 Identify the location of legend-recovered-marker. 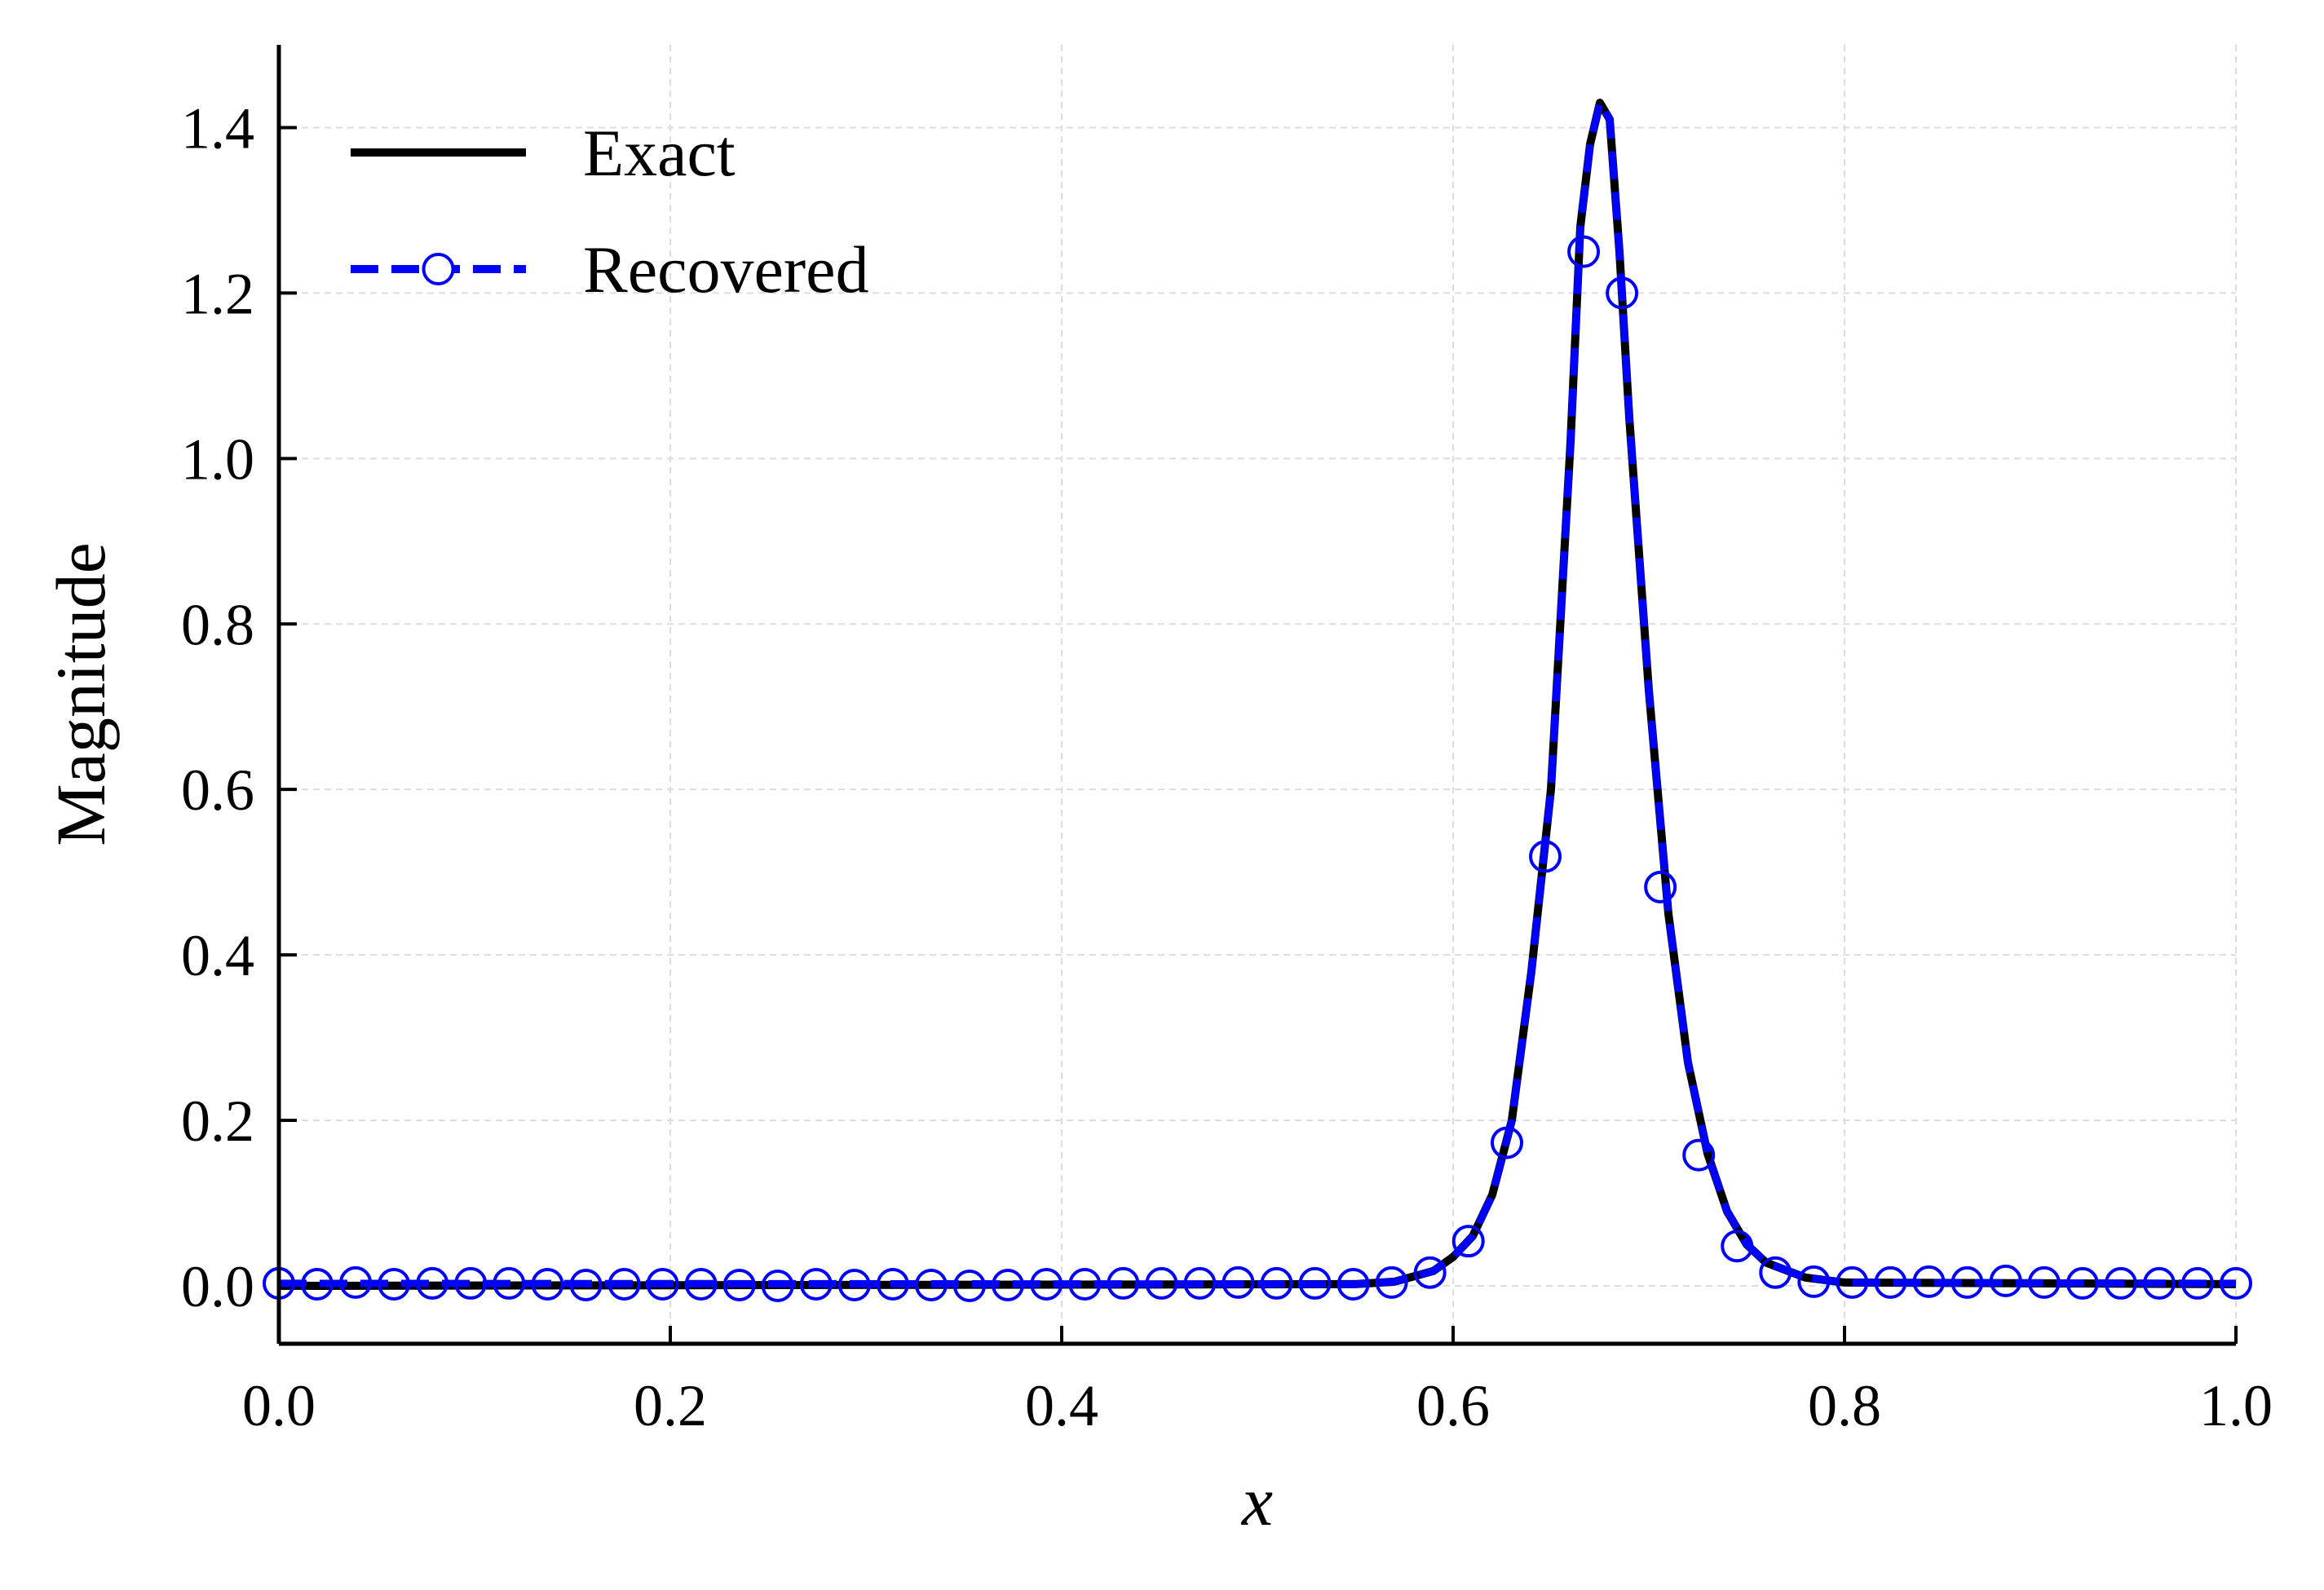
(439, 269).